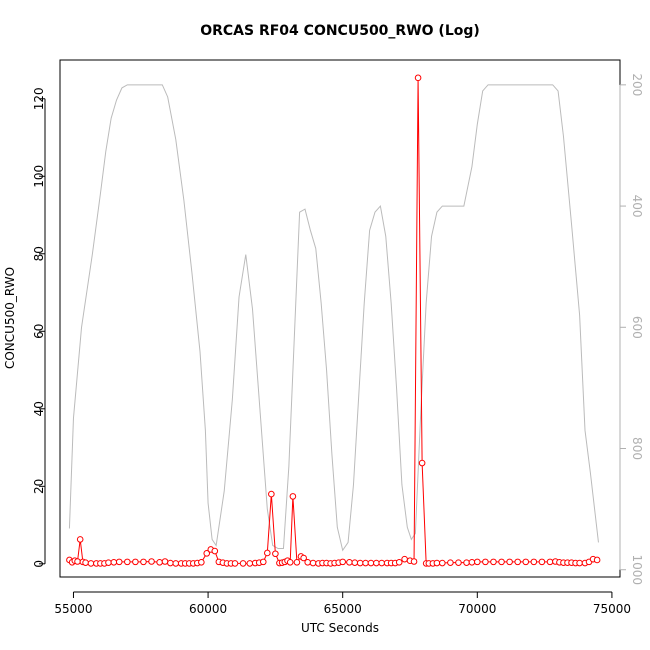 The width and height of the screenshot is (650, 650). What do you see at coordinates (39, 486) in the screenshot?
I see `y-tick-label: 20` at bounding box center [39, 486].